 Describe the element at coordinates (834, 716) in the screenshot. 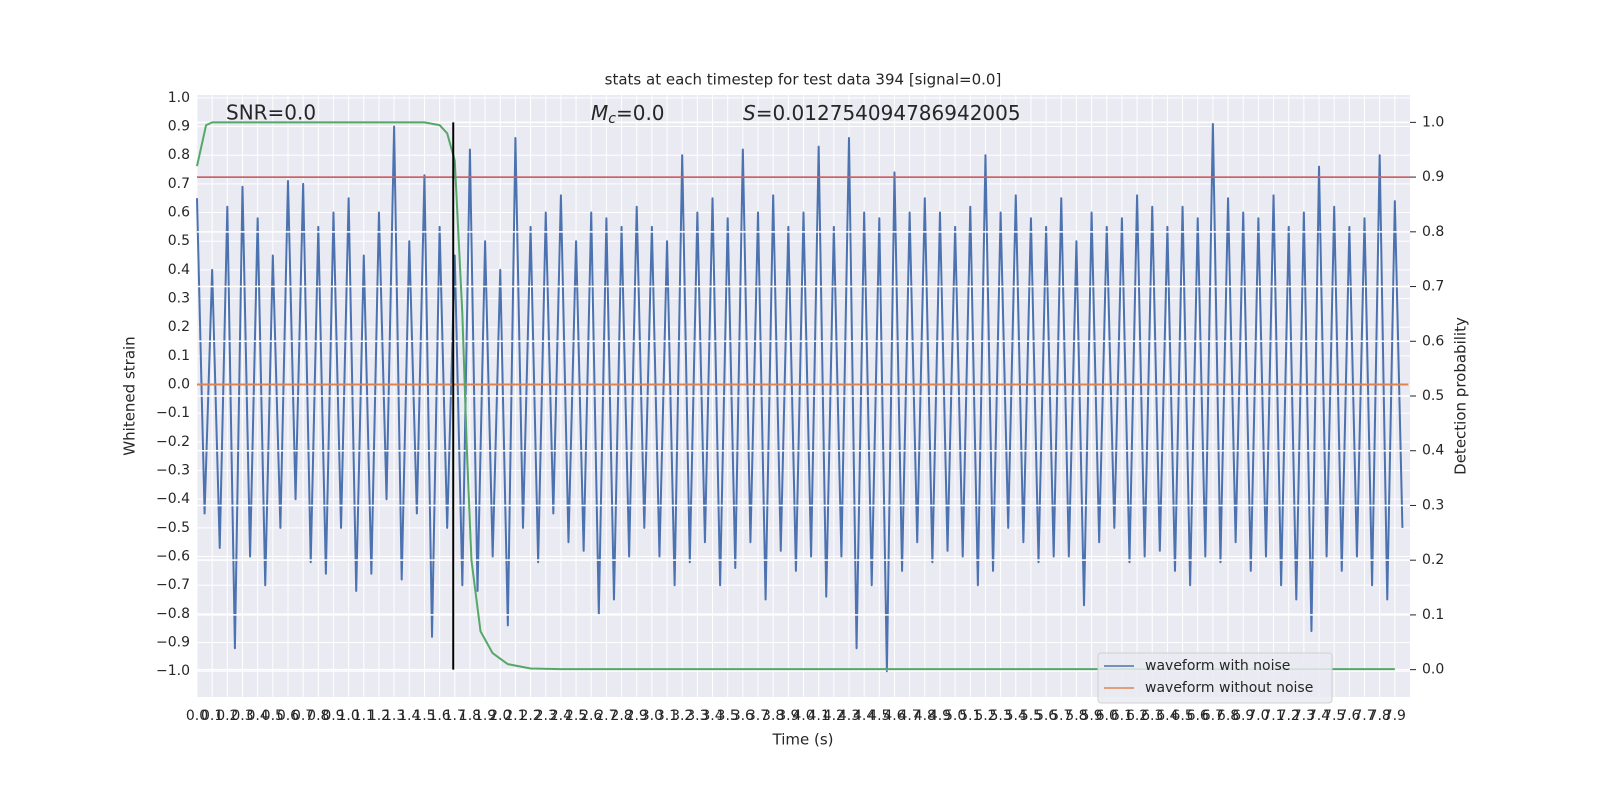

I see `x-tick-label: 4.2` at that location.